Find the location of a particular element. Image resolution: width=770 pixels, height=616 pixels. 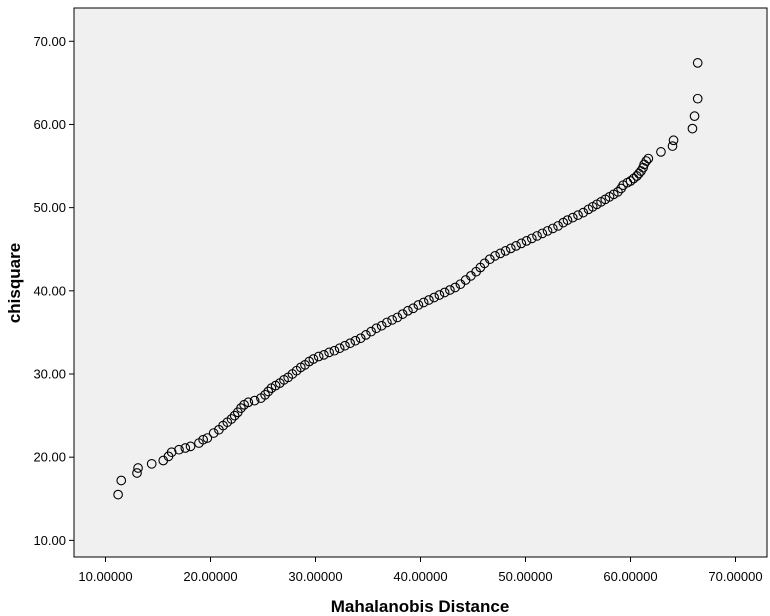

y-axis-title: chisquare is located at coordinates (14, 283).